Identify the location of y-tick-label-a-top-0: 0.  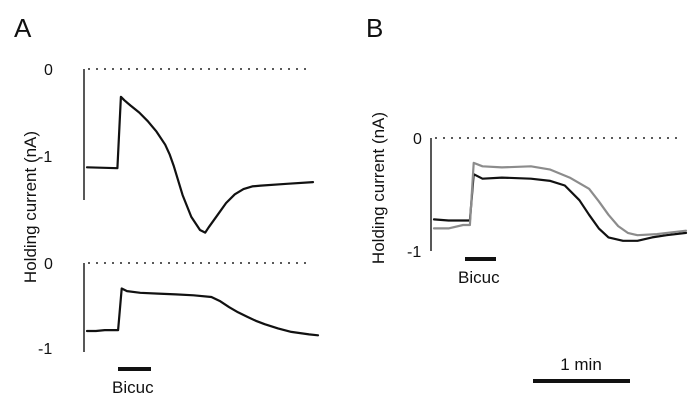
(48, 70).